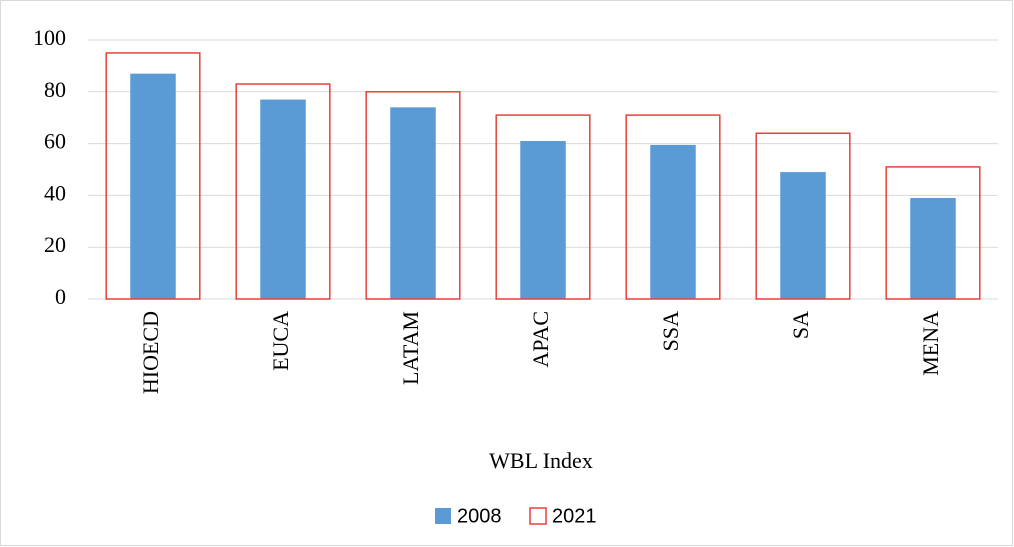  I want to click on y-tick-label: 0, so click(60, 296).